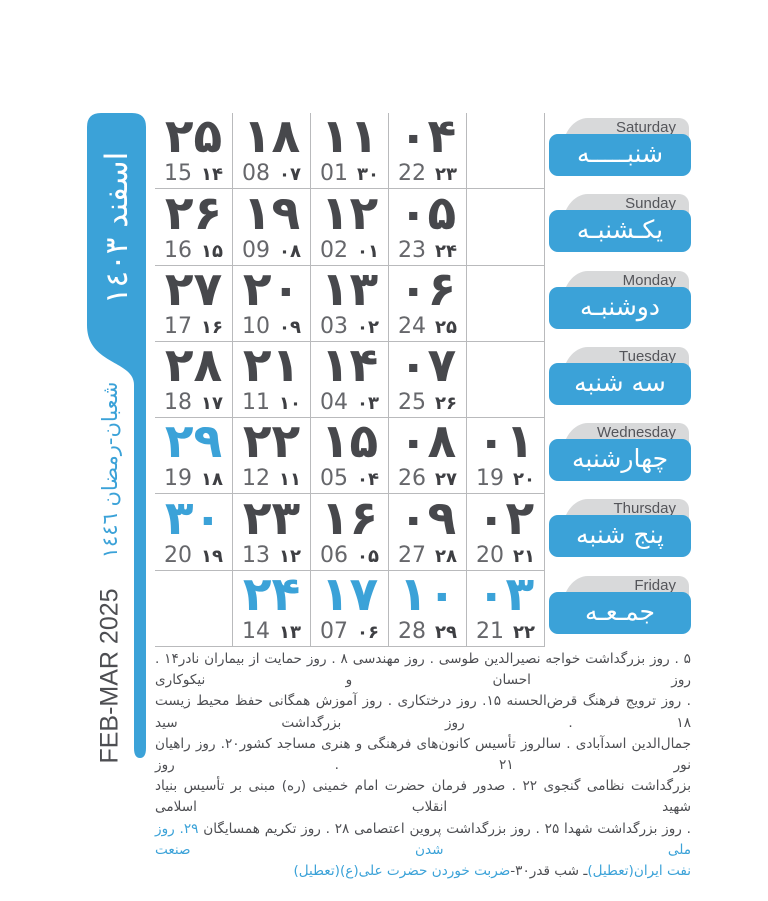 This screenshot has width=768, height=901. Describe the element at coordinates (290, 633) in the screenshot. I see `hijri-number: ۱۳` at that location.